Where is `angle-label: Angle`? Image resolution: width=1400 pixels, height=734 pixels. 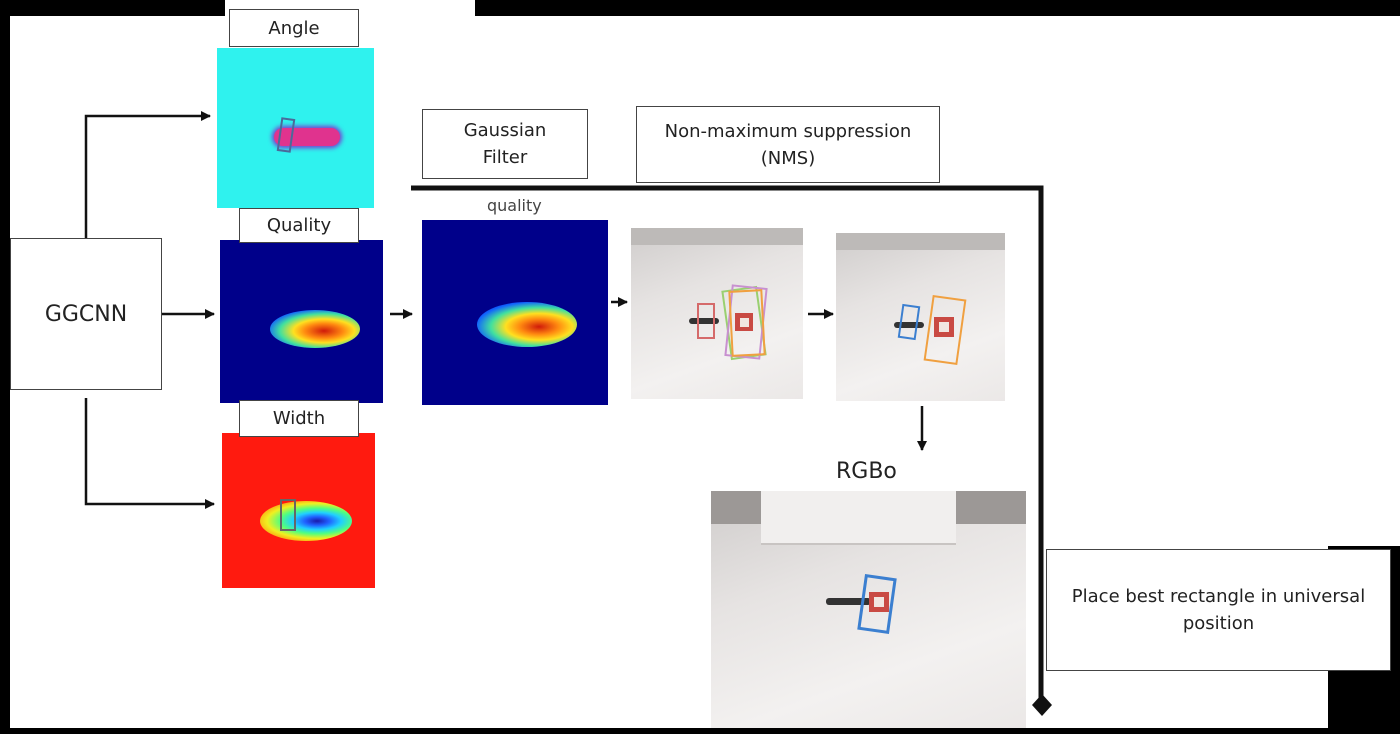
angle-label: Angle is located at coordinates (294, 28).